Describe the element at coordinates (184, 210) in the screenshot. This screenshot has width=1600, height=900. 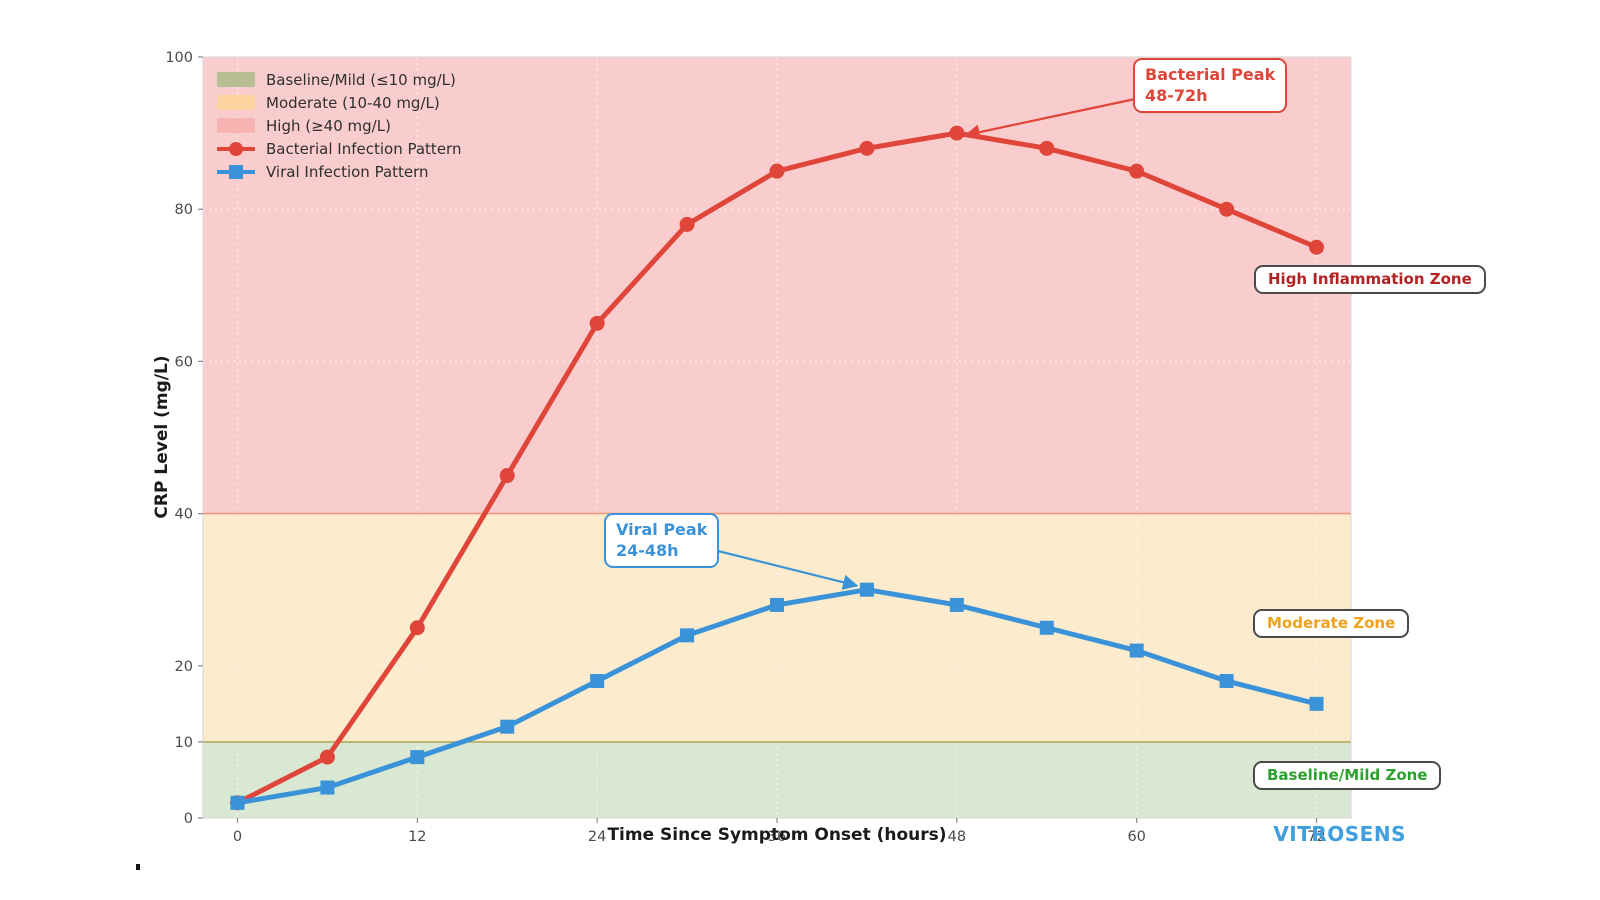
I see `y-tick-label: 80` at that location.